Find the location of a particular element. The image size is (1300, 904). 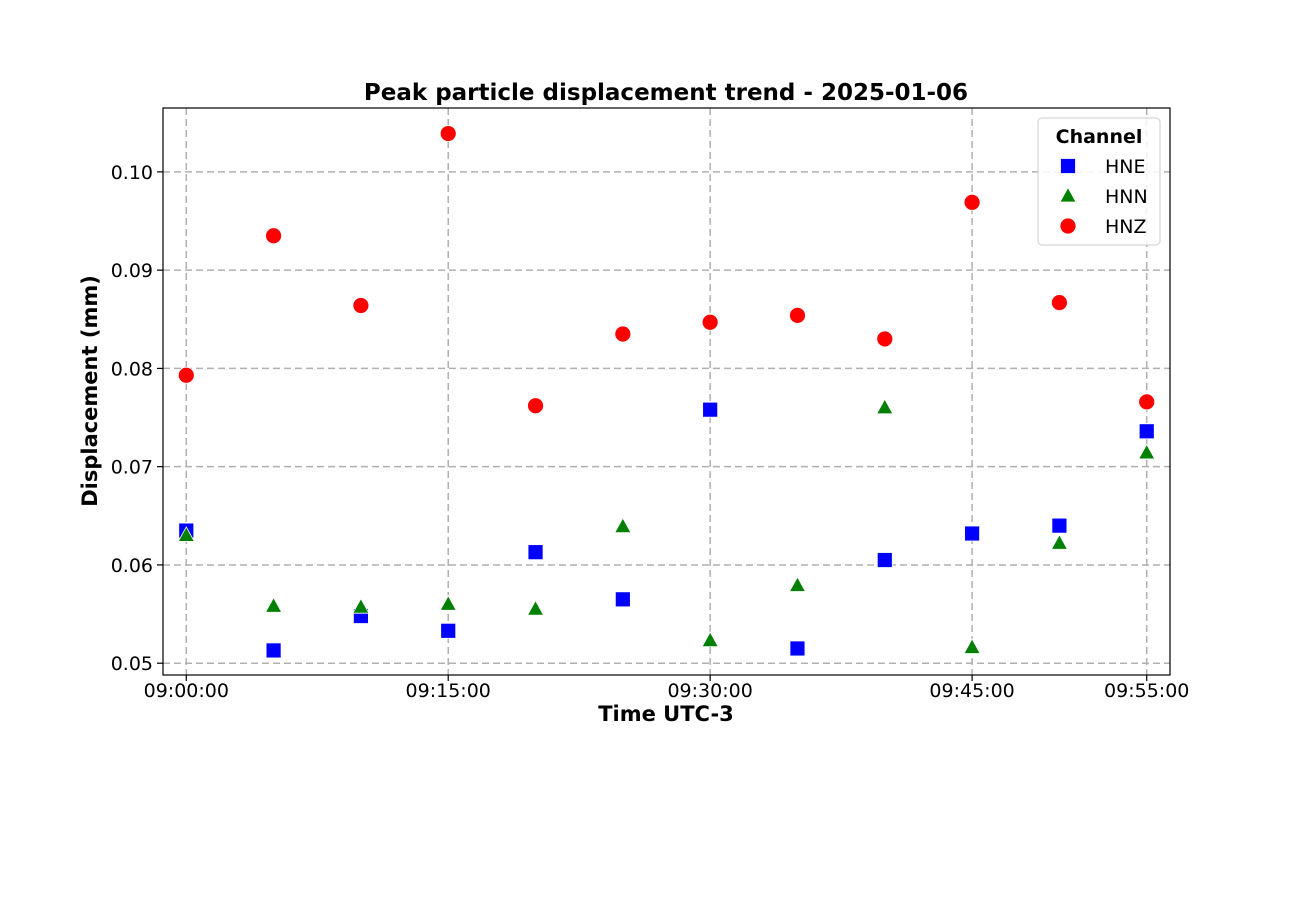

legend-box is located at coordinates (1099, 181).